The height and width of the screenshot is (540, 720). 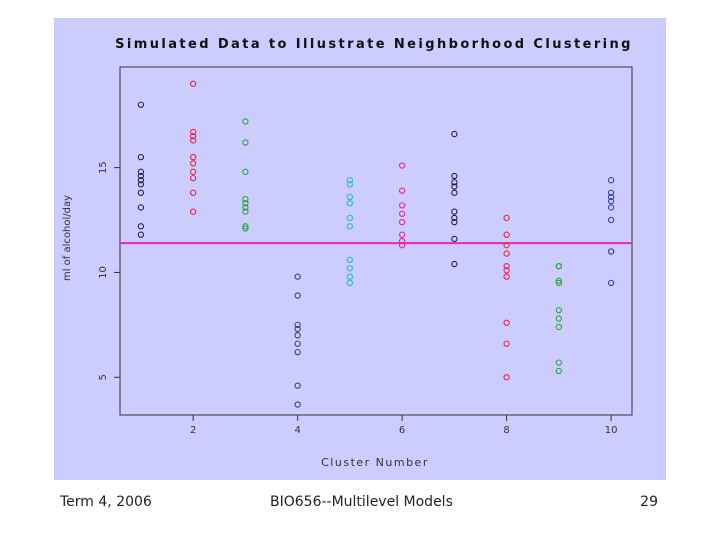 I want to click on x-tick-label: 6, so click(x=402, y=430).